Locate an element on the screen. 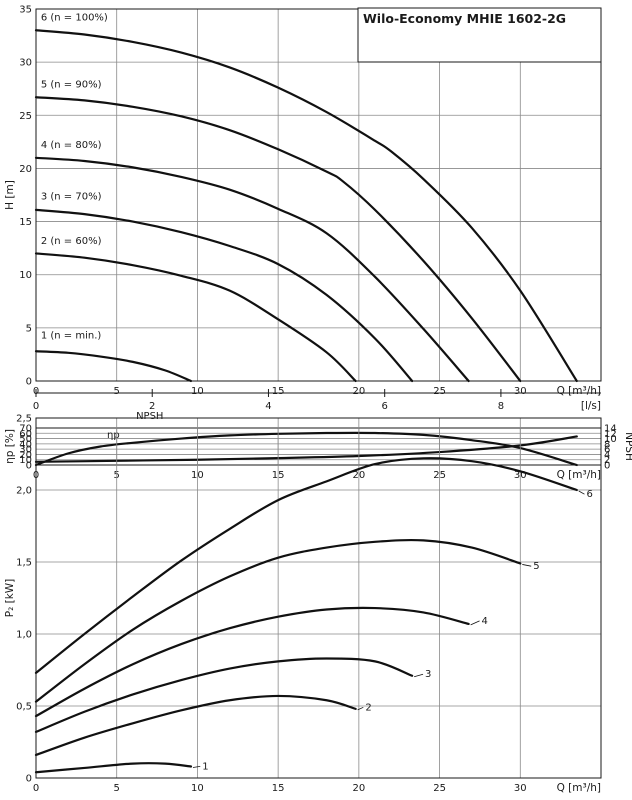 This screenshot has width=632, height=800. y-axis-label: H [m] is located at coordinates (10, 195).